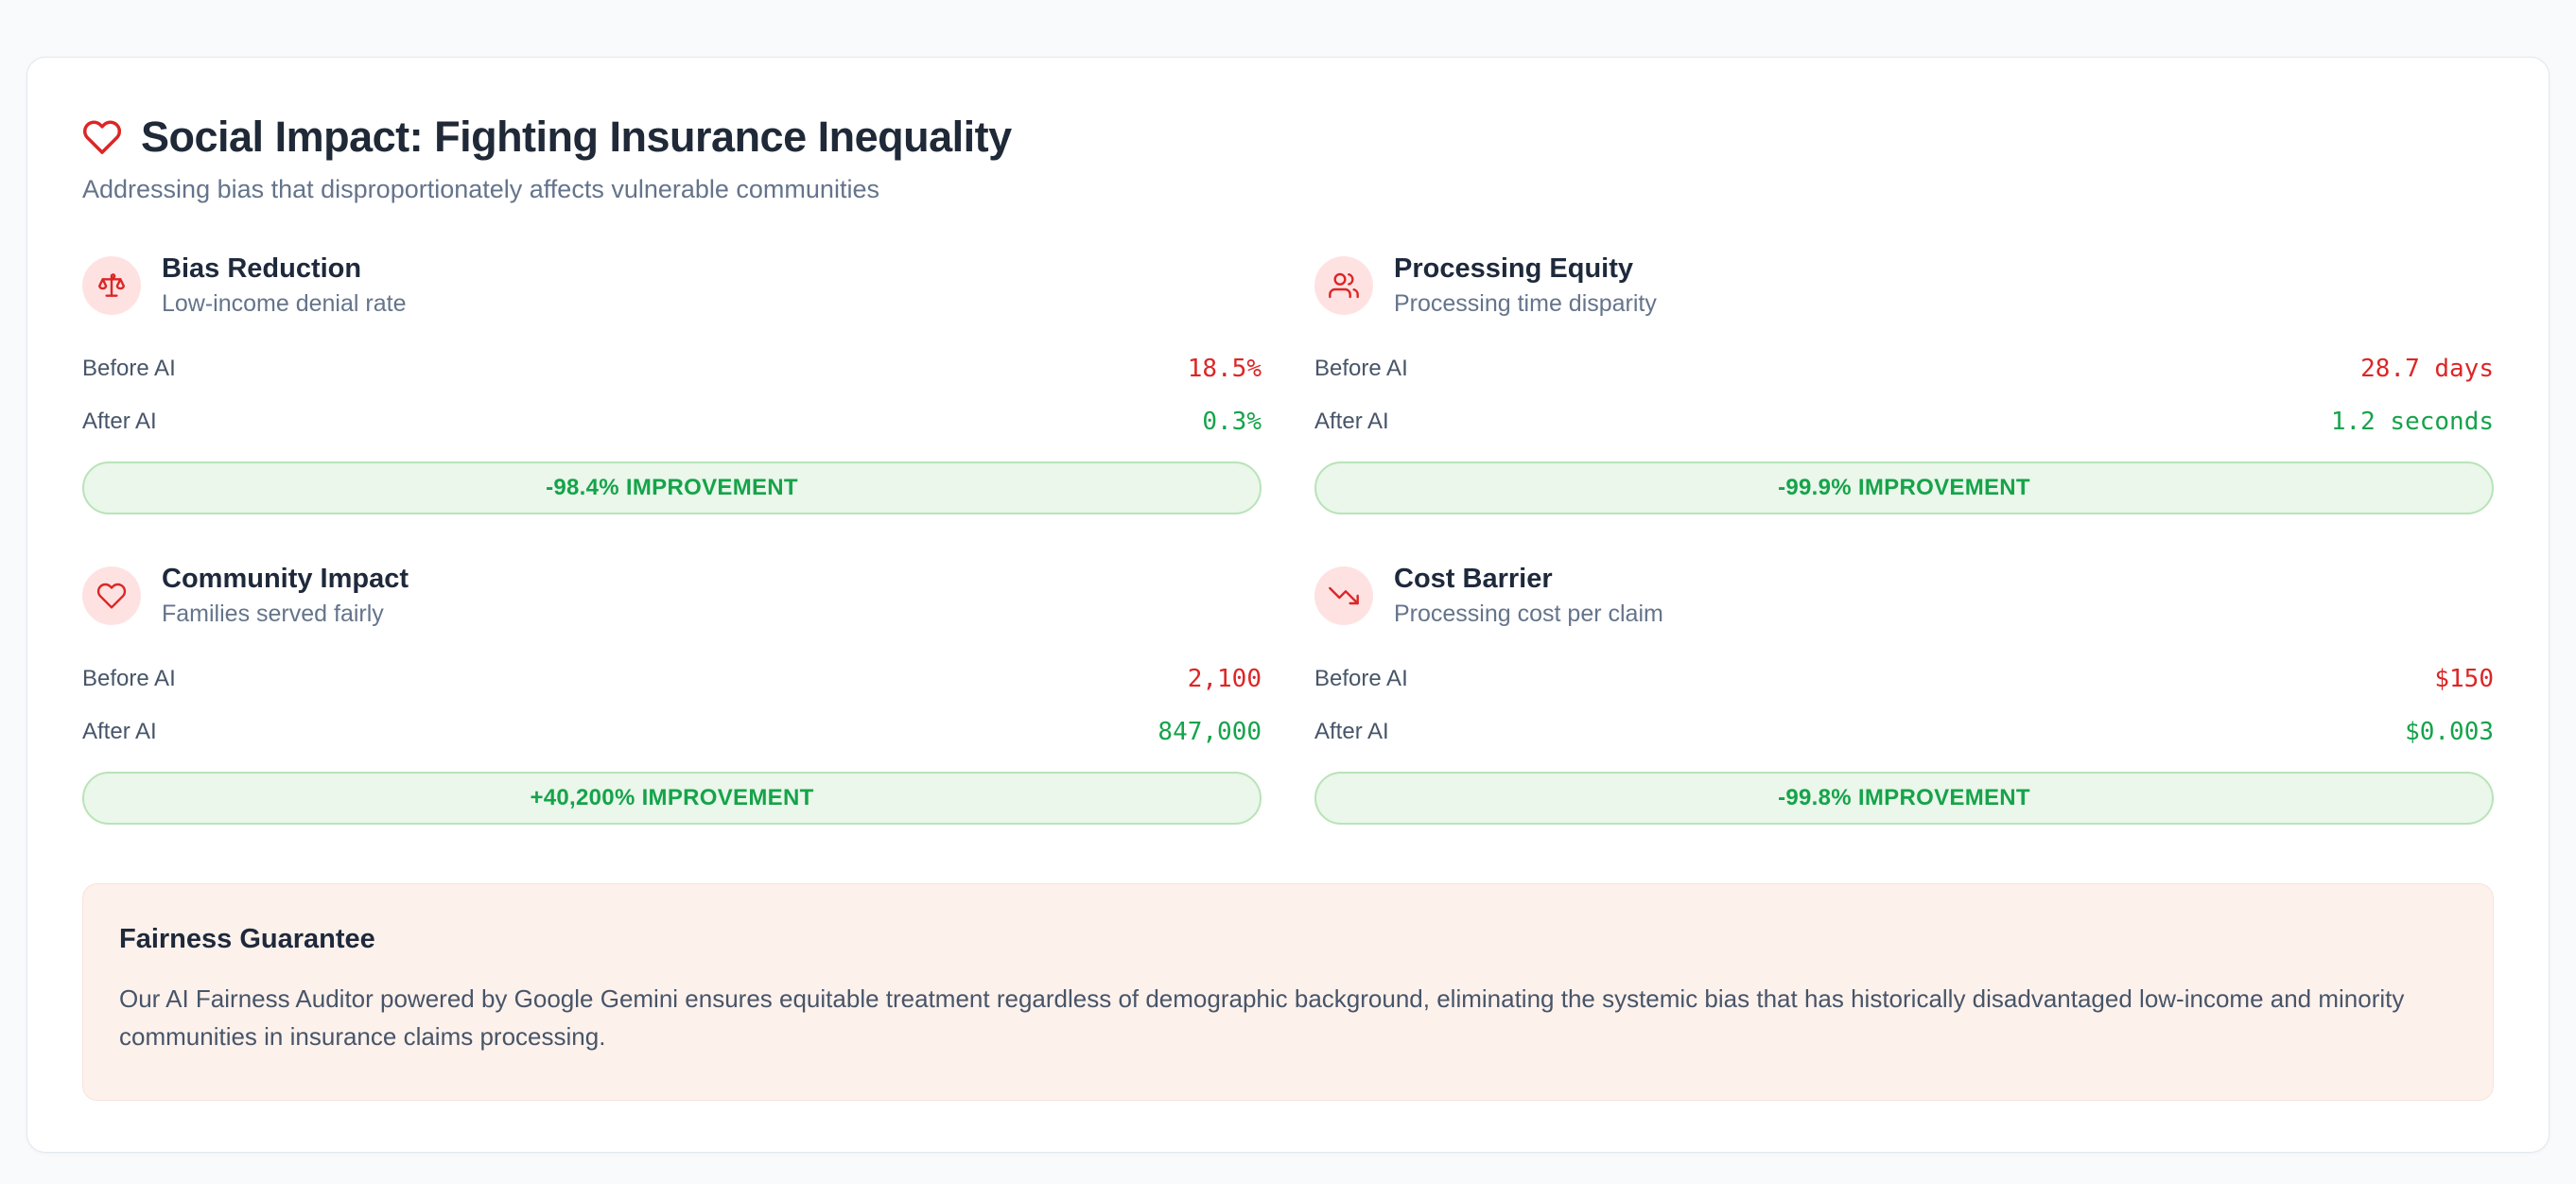 This screenshot has width=2576, height=1184. Describe the element at coordinates (2427, 369) in the screenshot. I see `before-ai-value: 28.7 days` at that location.